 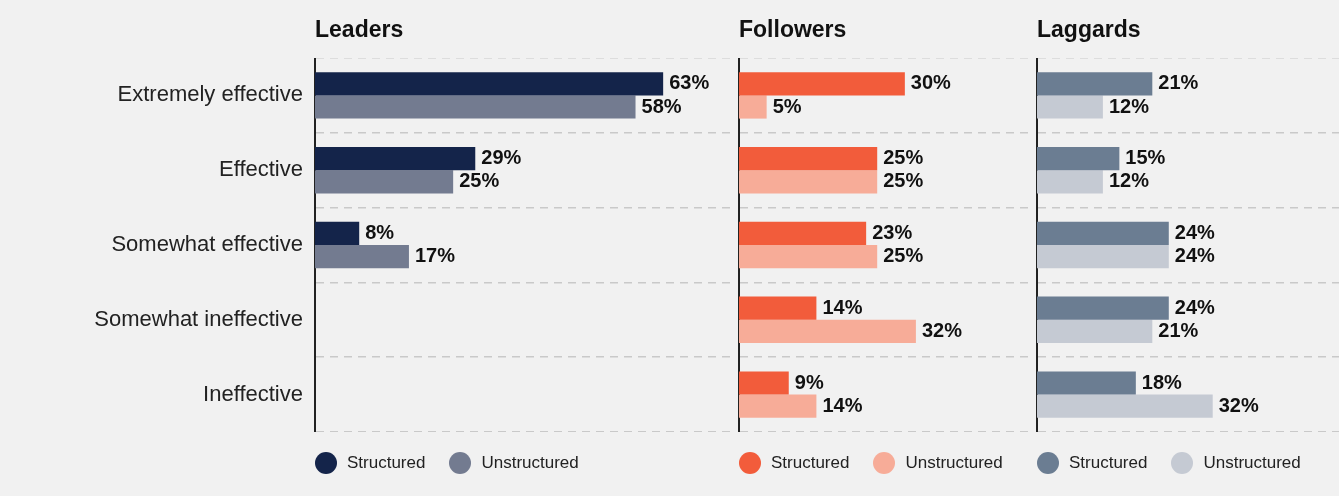 What do you see at coordinates (253, 393) in the screenshot?
I see `y-tick-label: Ineffective` at bounding box center [253, 393].